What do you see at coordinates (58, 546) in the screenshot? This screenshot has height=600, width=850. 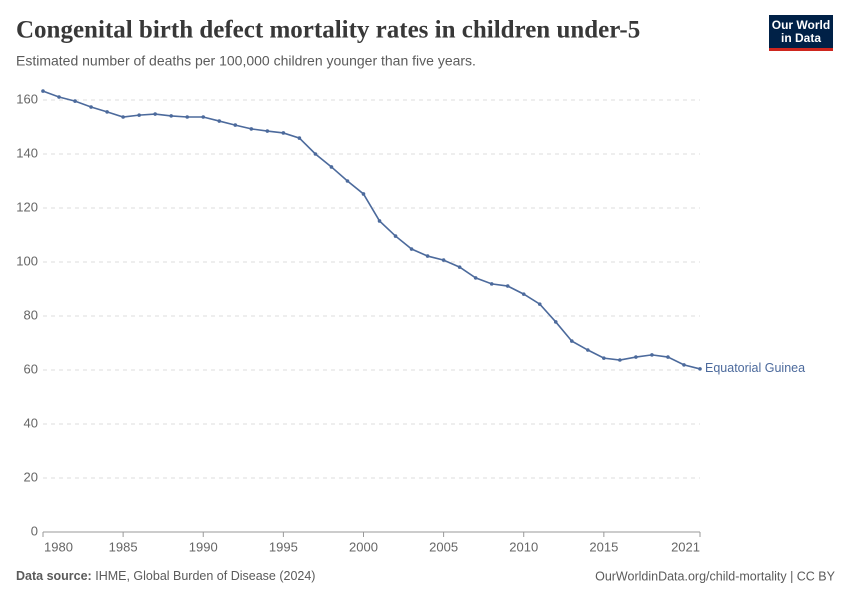 I see `x-tick-label: 1980` at bounding box center [58, 546].